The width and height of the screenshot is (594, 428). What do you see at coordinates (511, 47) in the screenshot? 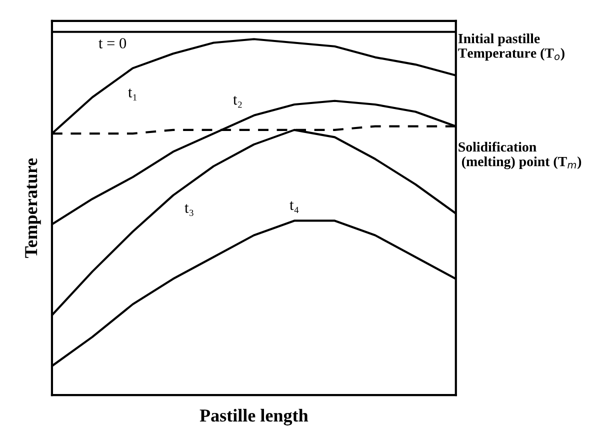
I see `text: Initial pastille Temperature (T$_{o}$)` at bounding box center [511, 47].